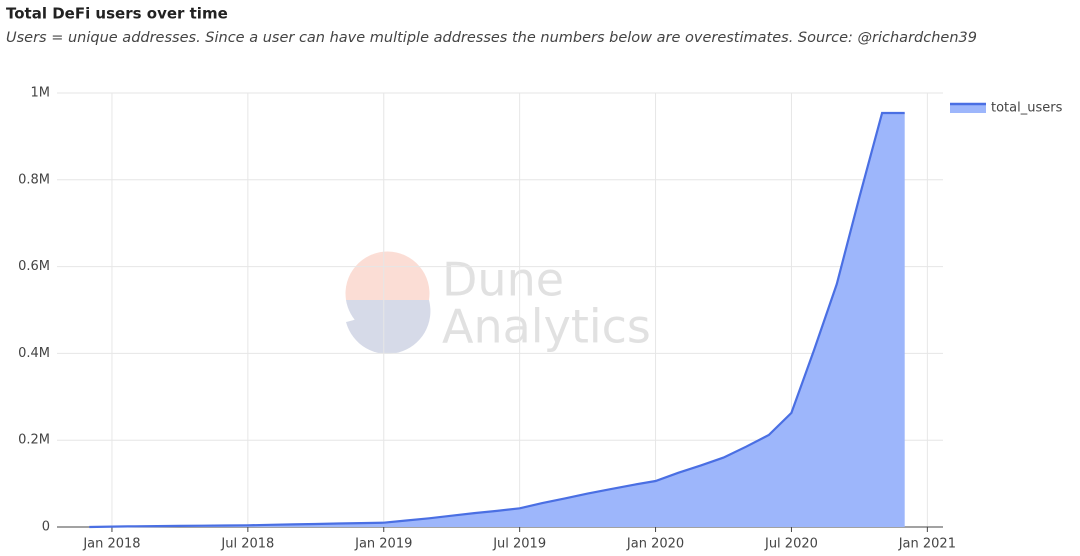  Describe the element at coordinates (41, 93) in the screenshot. I see `y-tick-label: 1M` at that location.